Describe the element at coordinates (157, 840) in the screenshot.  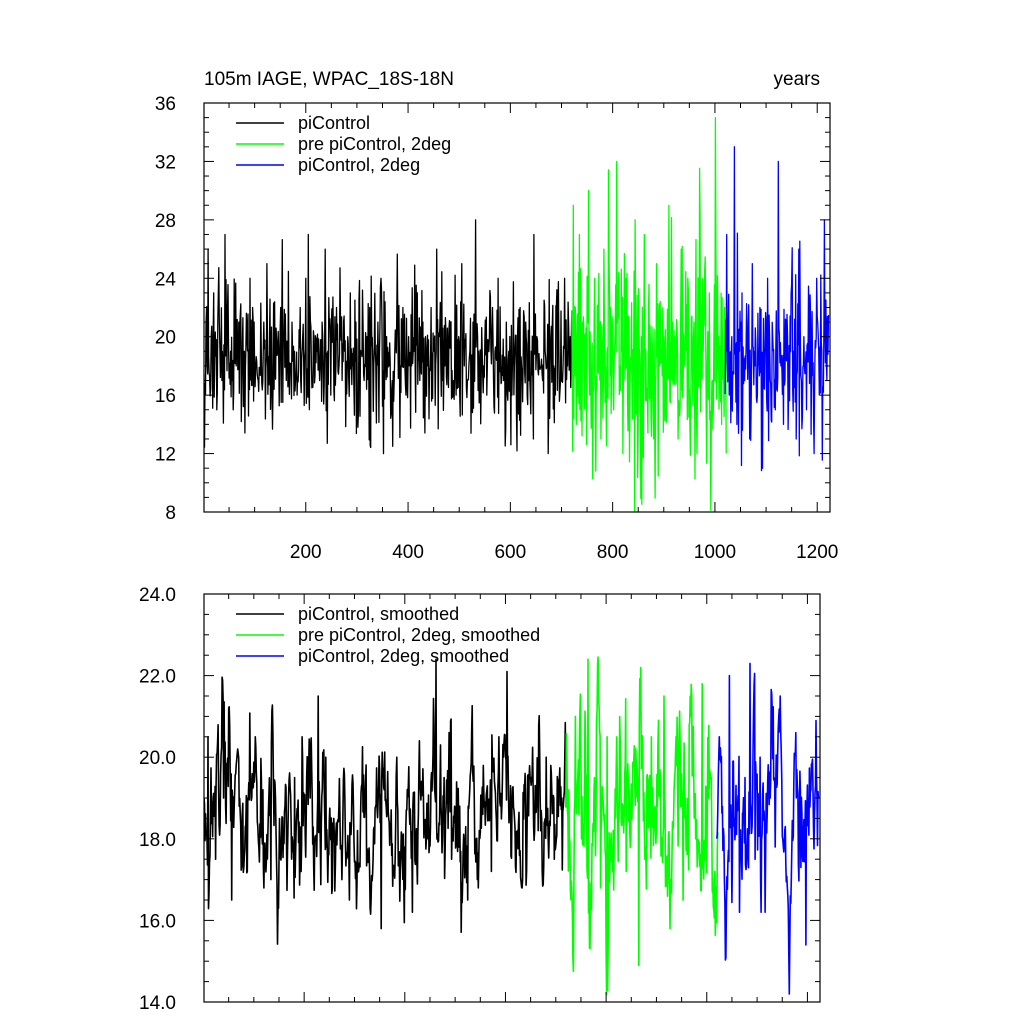
I see `y-tick-label: 18.0` at that location.